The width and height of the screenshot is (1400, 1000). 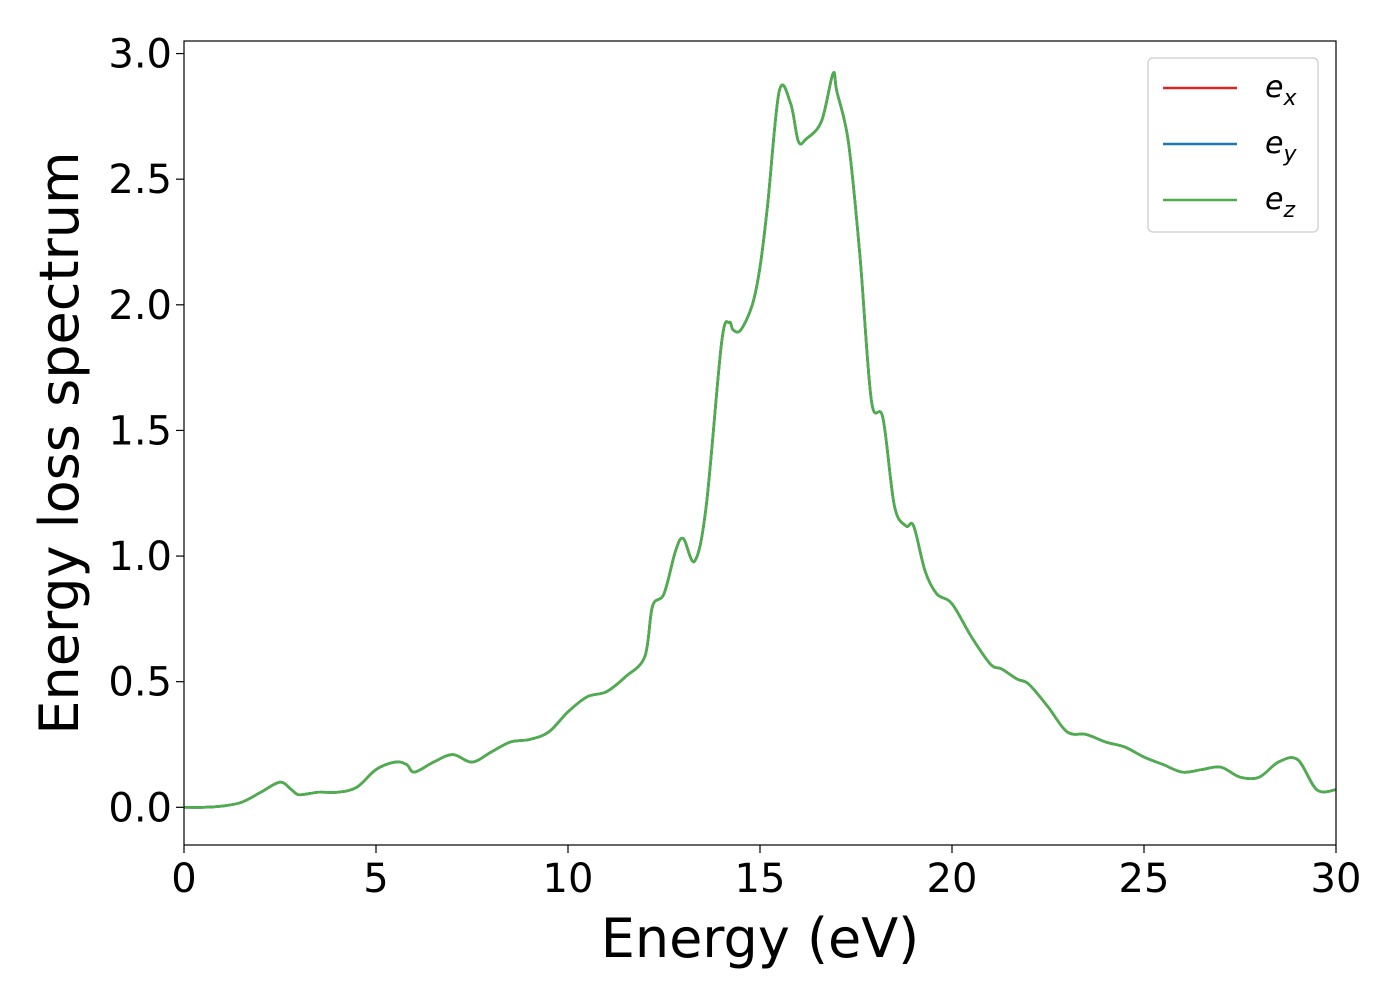 I want to click on x-tick-label: 25, so click(x=1144, y=879).